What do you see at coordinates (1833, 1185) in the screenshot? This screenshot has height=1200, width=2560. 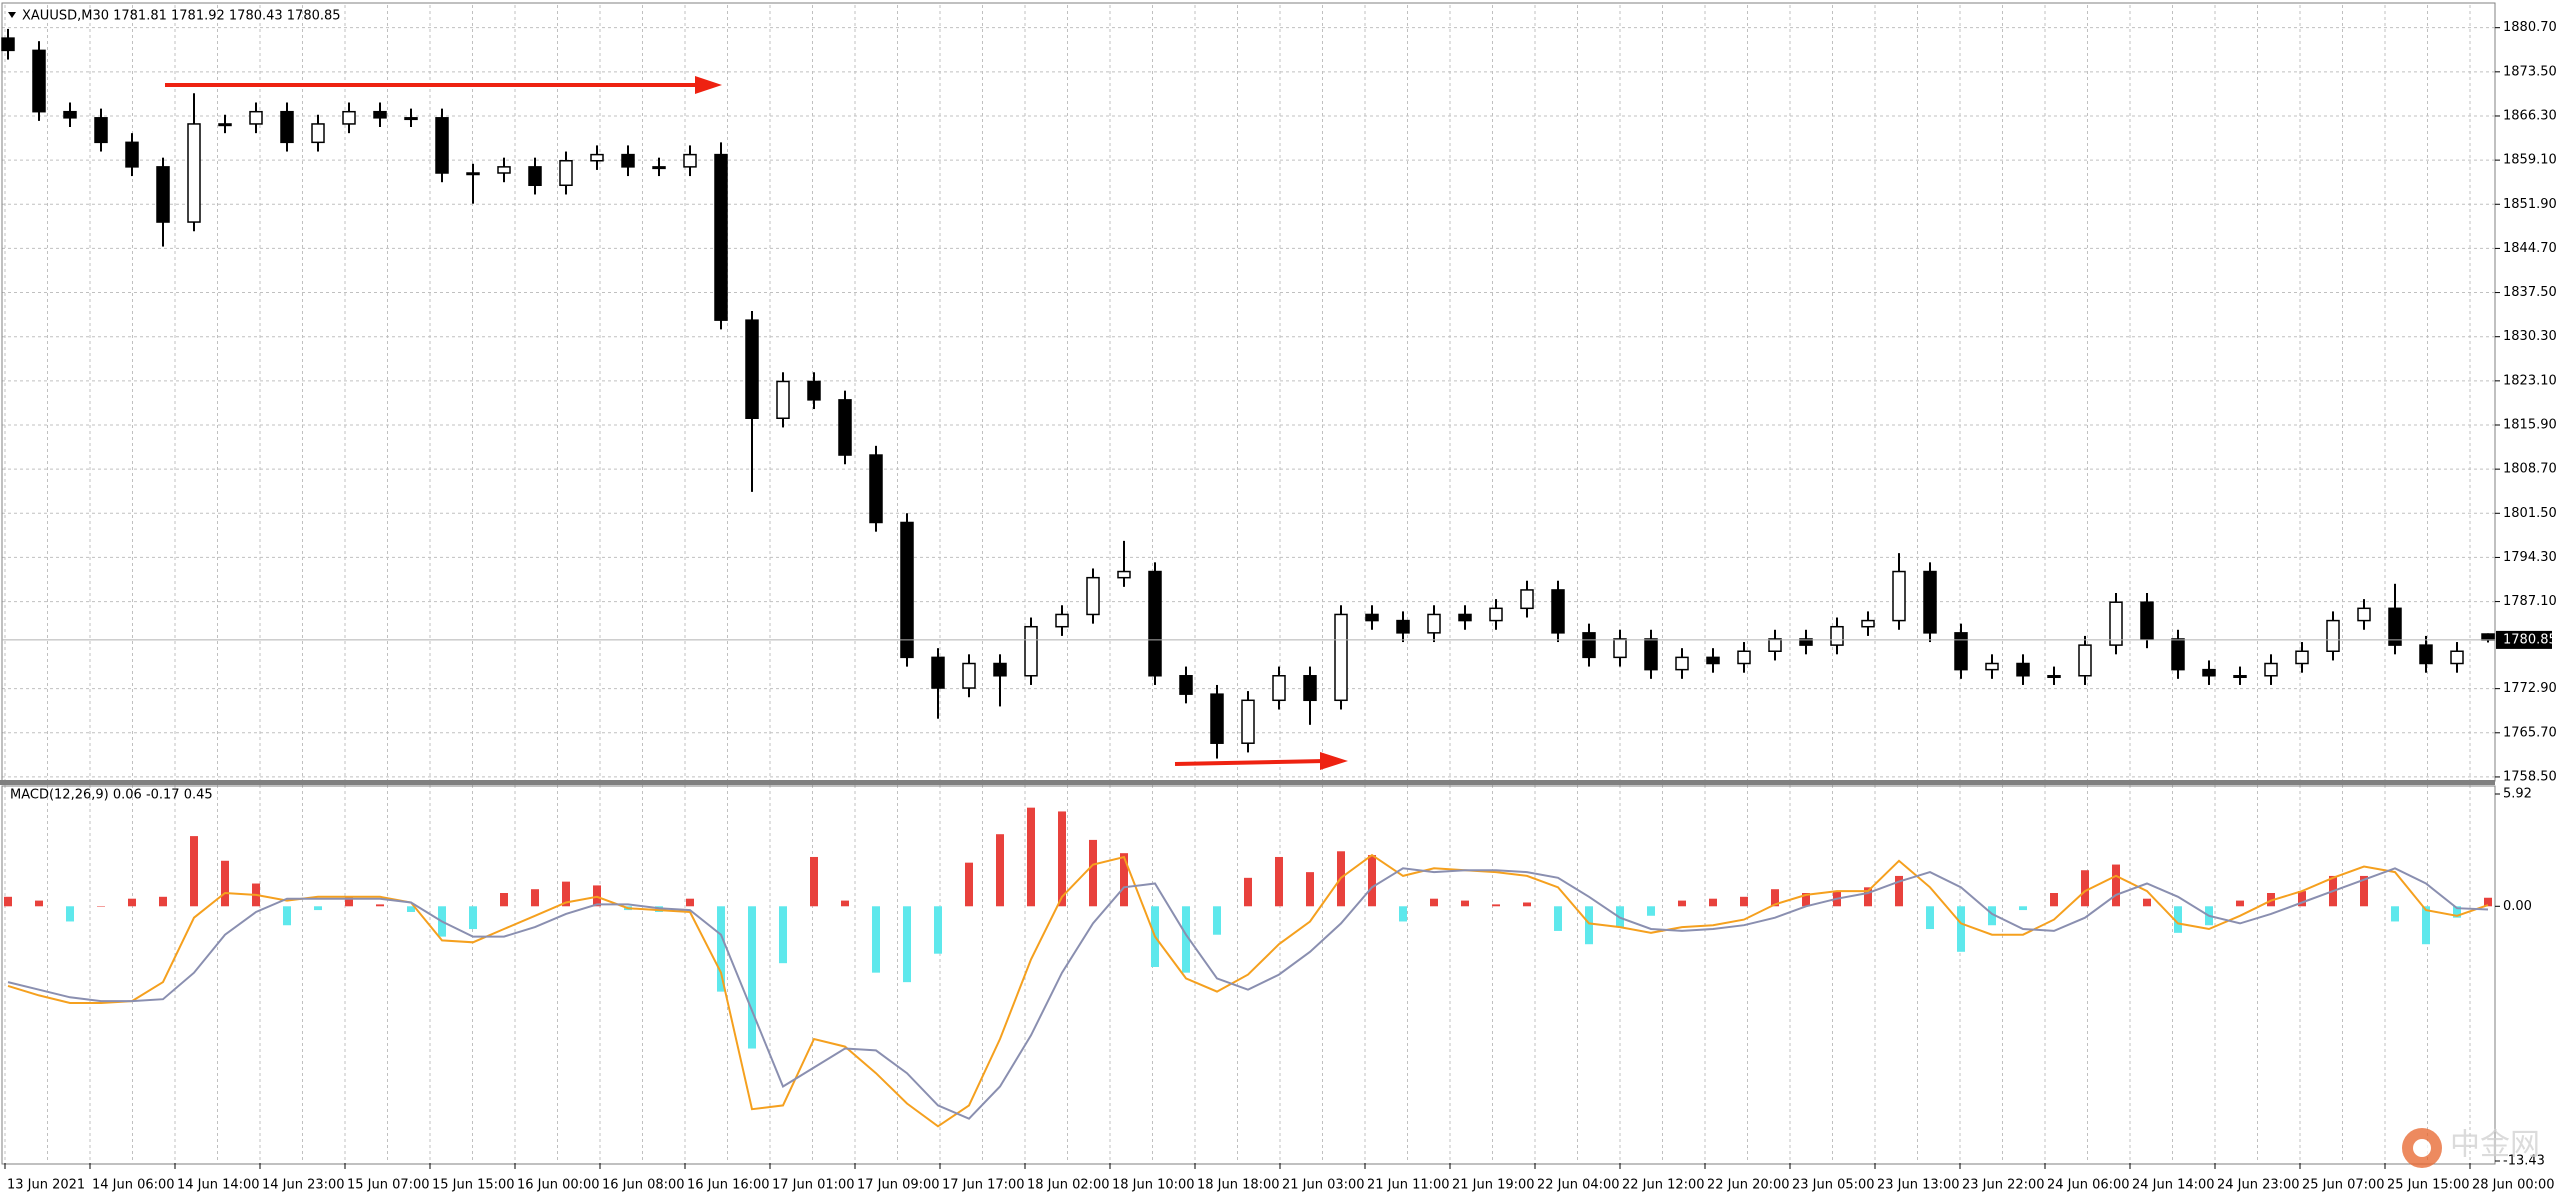 I see `x-tick-label: 23 Jun 05:00` at bounding box center [1833, 1185].